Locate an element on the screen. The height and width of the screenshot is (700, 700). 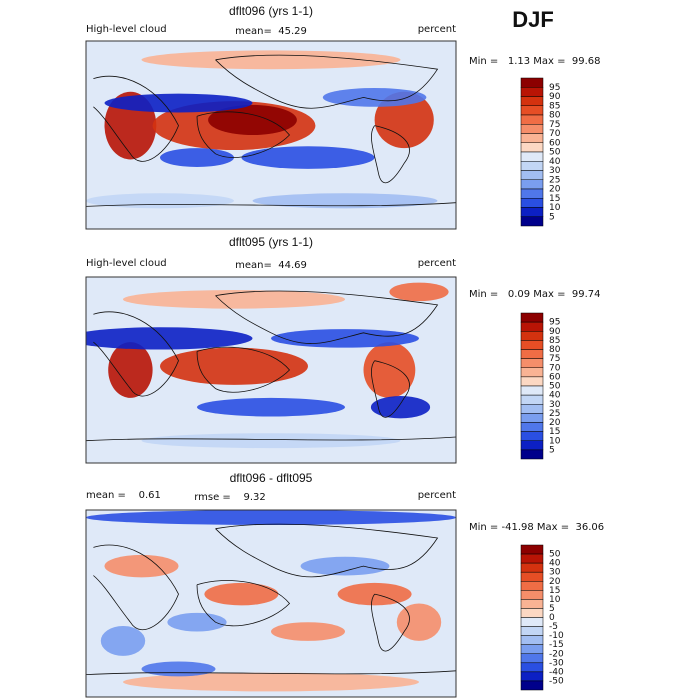
colorbar-label: -30 is located at coordinates (556, 663).